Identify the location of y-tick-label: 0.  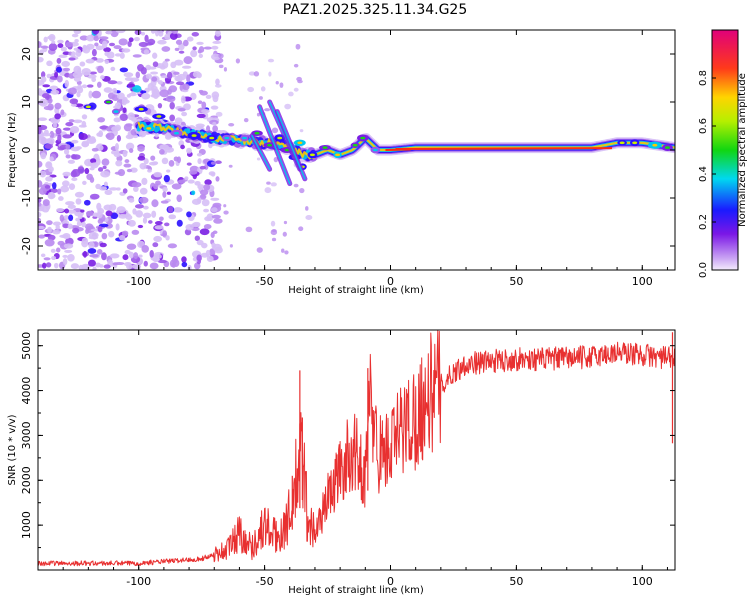
(26, 150).